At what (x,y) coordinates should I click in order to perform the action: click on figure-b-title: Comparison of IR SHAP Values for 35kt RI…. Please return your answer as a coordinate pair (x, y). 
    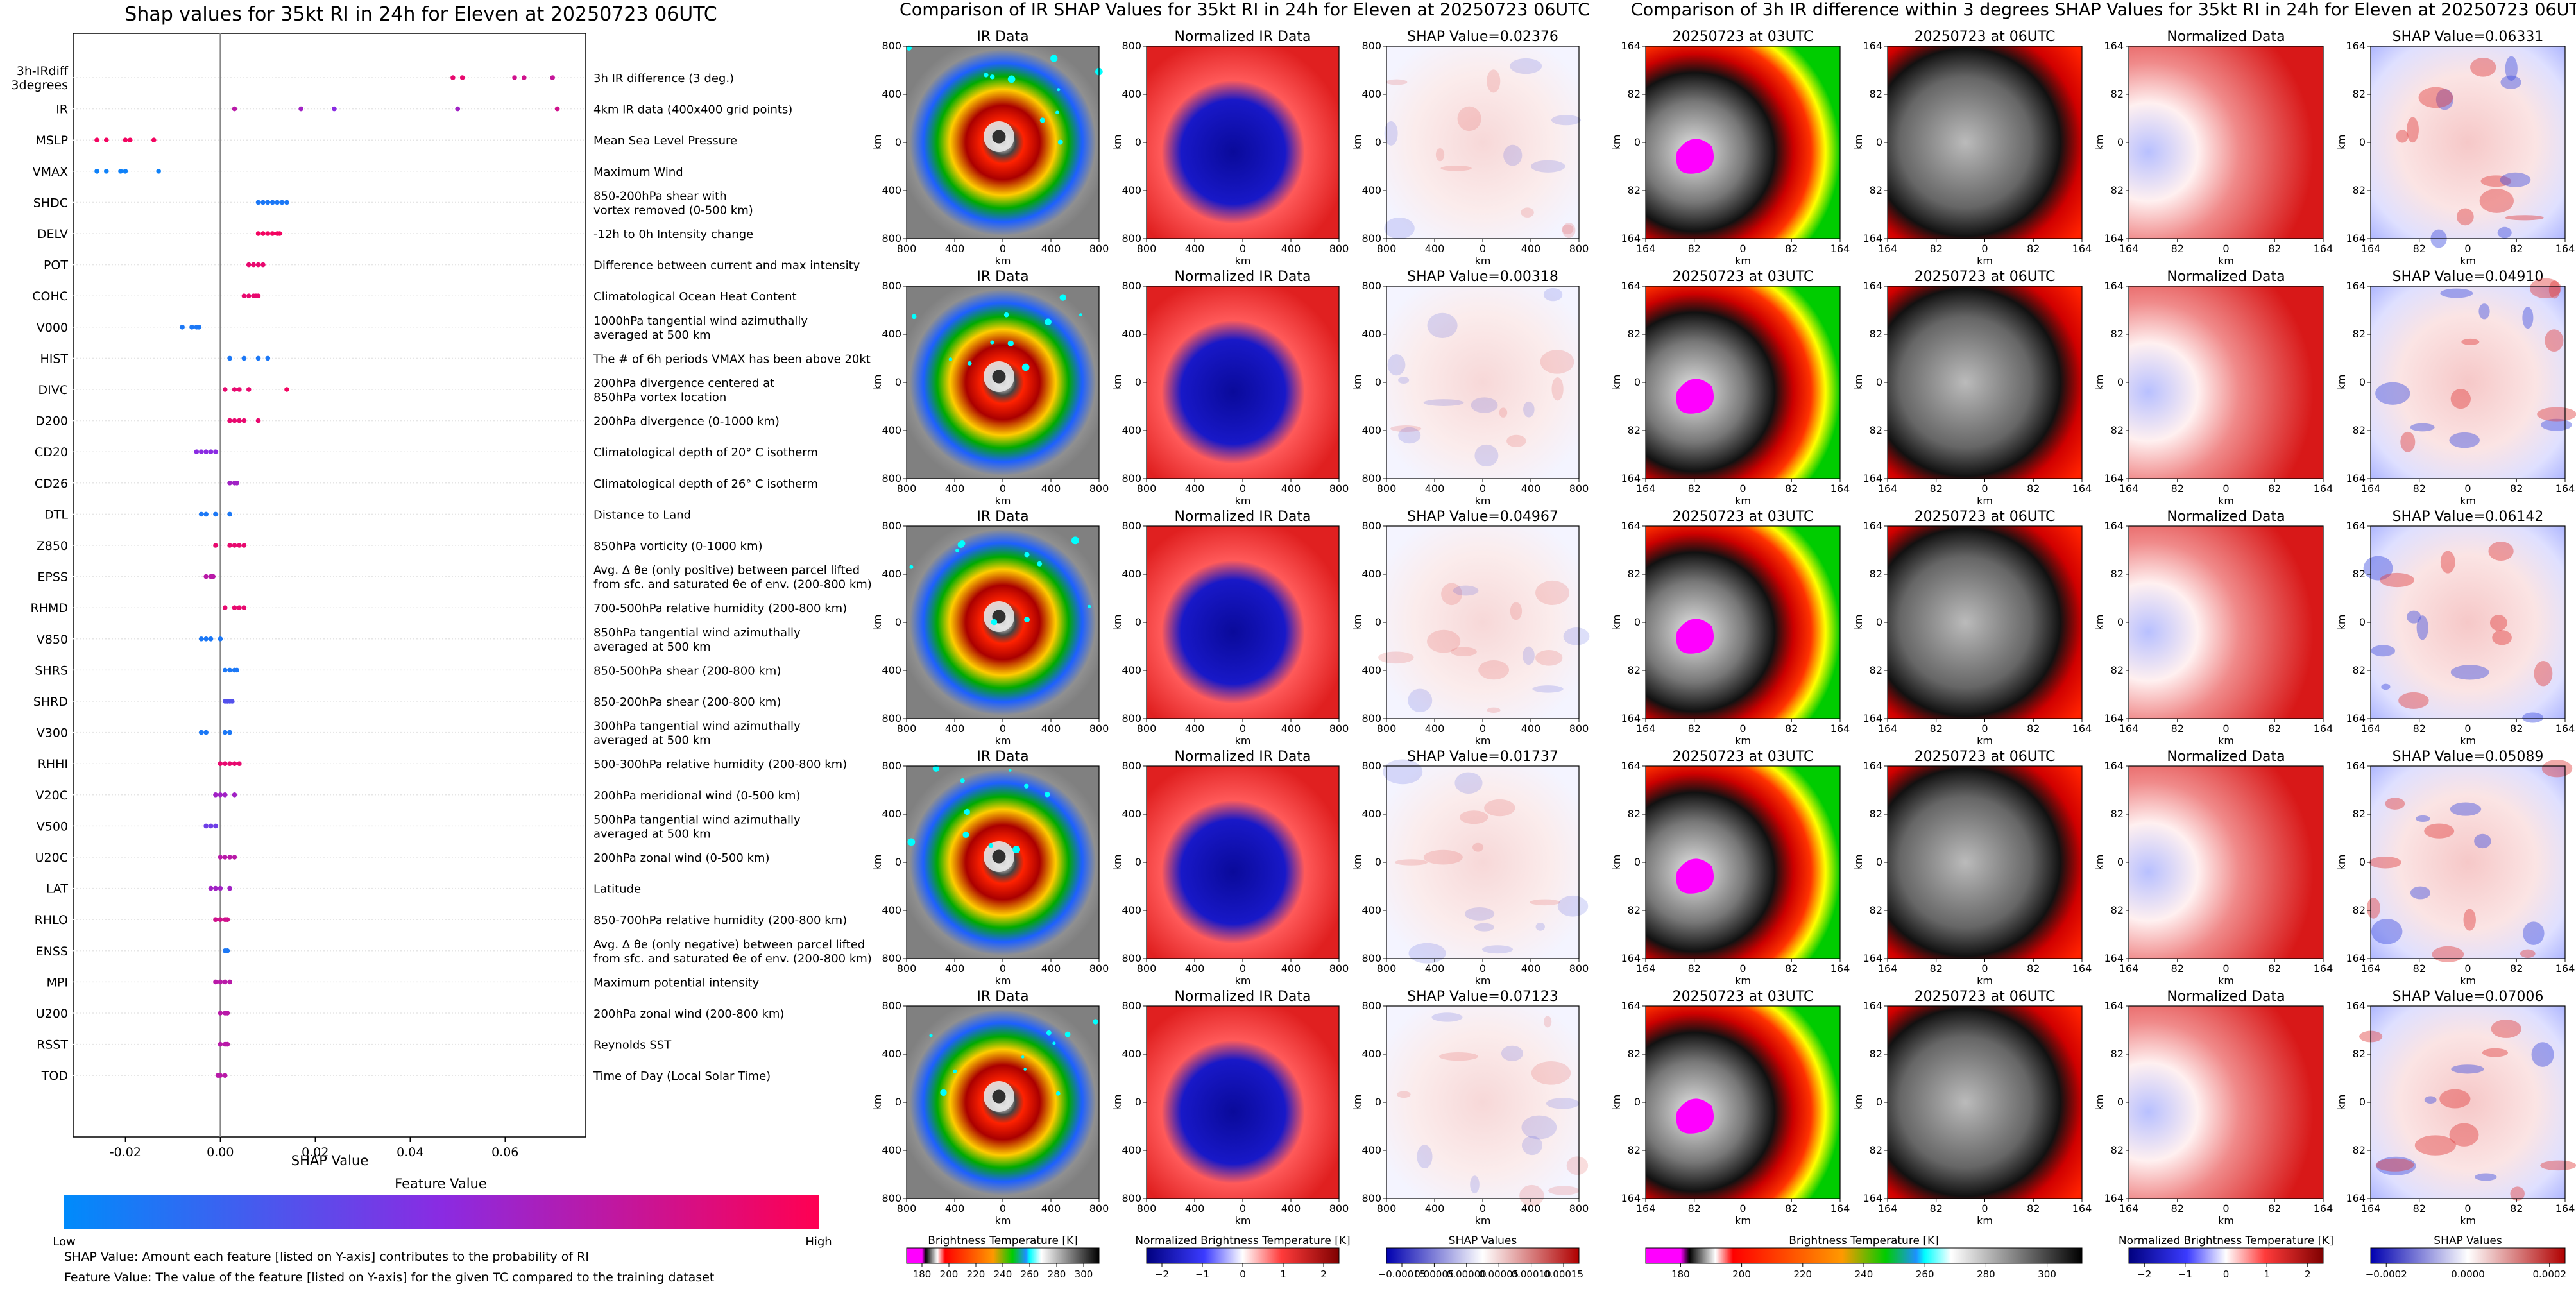
    Looking at the image, I should click on (1245, 10).